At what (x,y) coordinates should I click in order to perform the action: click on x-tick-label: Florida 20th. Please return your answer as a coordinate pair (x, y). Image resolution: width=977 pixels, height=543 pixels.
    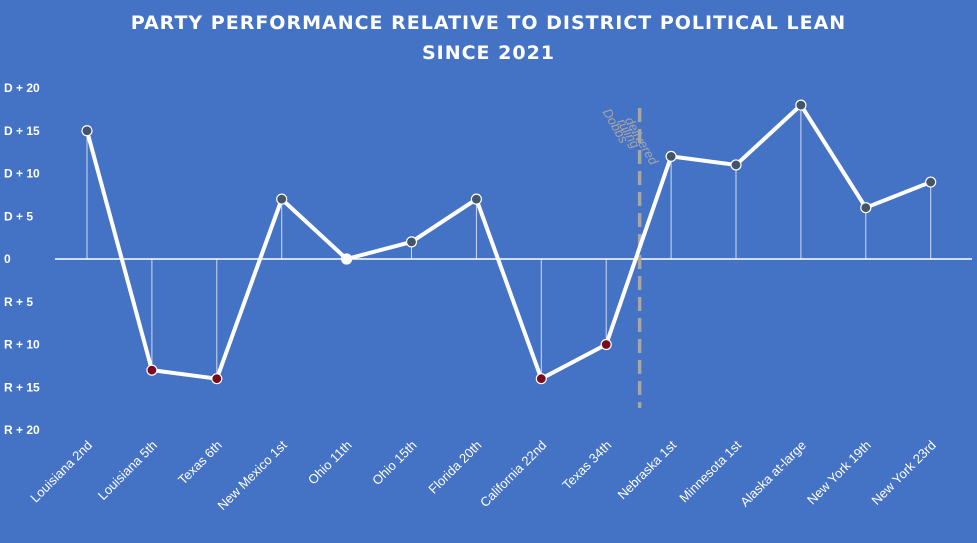
    Looking at the image, I should click on (454, 467).